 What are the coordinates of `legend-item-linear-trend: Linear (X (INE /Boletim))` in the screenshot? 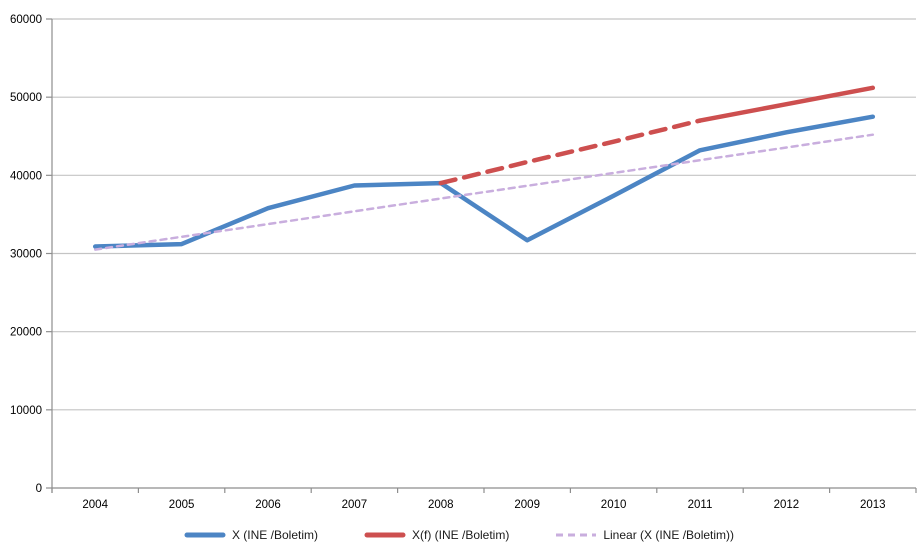 It's located at (644, 535).